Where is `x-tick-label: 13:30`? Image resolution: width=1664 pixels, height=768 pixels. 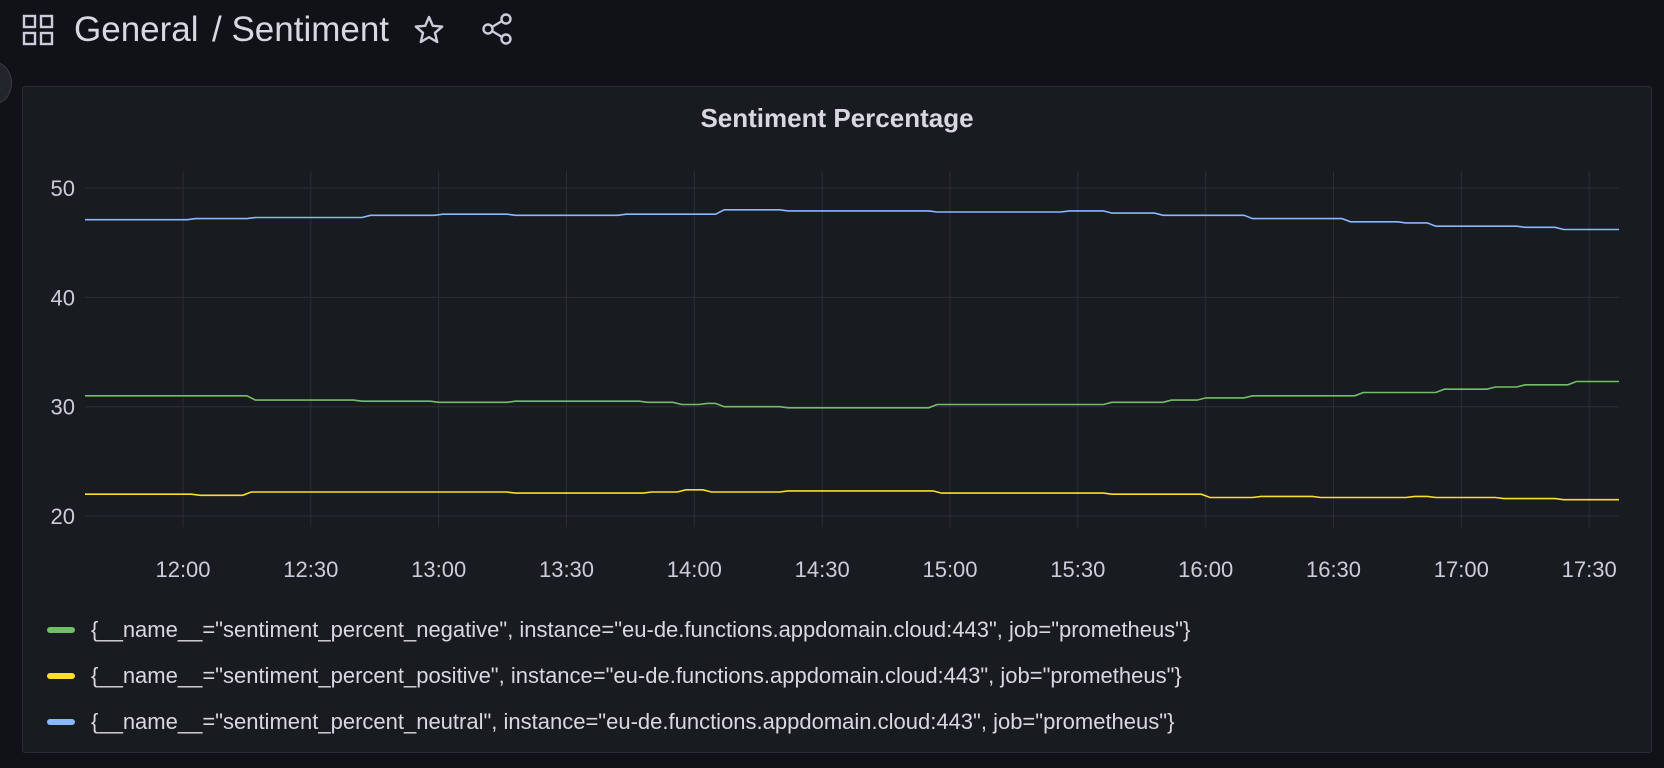 x-tick-label: 13:30 is located at coordinates (566, 569).